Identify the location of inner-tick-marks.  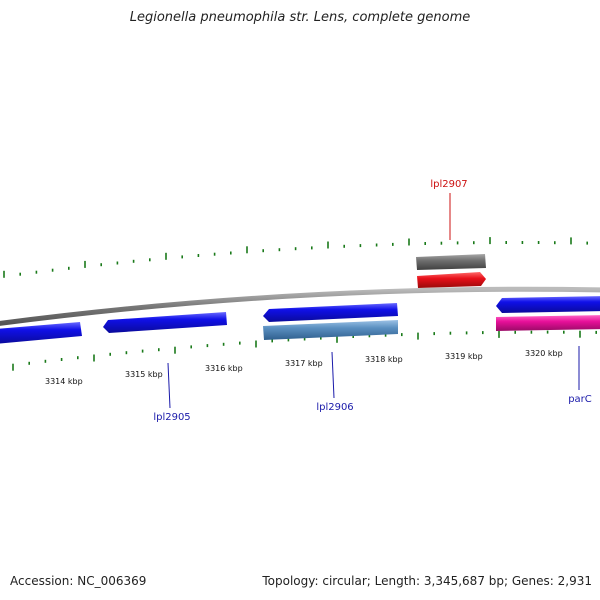
(305, 350).